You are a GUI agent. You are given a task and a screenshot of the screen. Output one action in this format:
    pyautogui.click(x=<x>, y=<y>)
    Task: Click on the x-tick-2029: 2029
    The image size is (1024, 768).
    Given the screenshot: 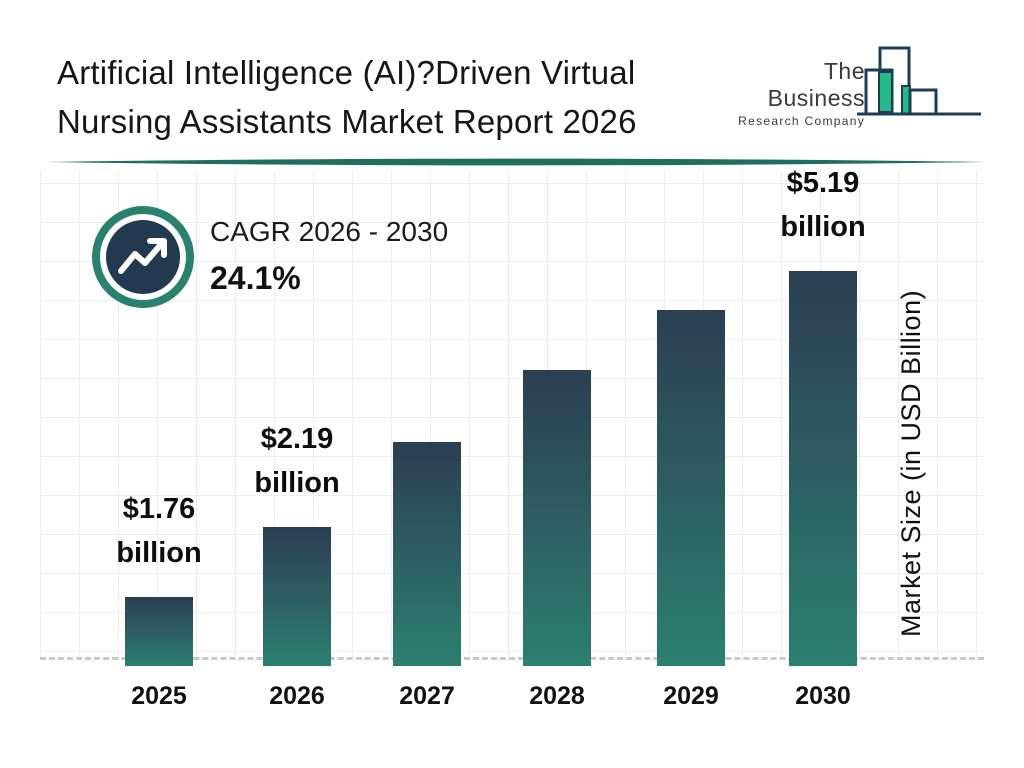 What is the action you would take?
    pyautogui.click(x=691, y=696)
    